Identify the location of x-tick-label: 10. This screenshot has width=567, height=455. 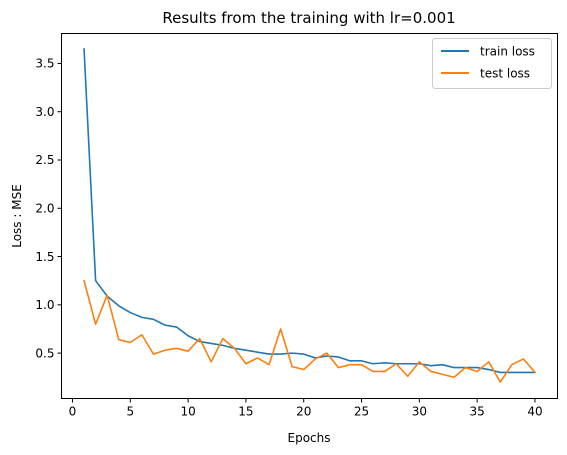
(187, 412).